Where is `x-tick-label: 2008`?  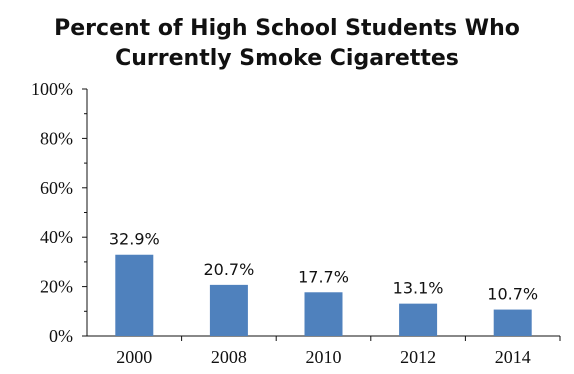
x-tick-label: 2008 is located at coordinates (229, 357).